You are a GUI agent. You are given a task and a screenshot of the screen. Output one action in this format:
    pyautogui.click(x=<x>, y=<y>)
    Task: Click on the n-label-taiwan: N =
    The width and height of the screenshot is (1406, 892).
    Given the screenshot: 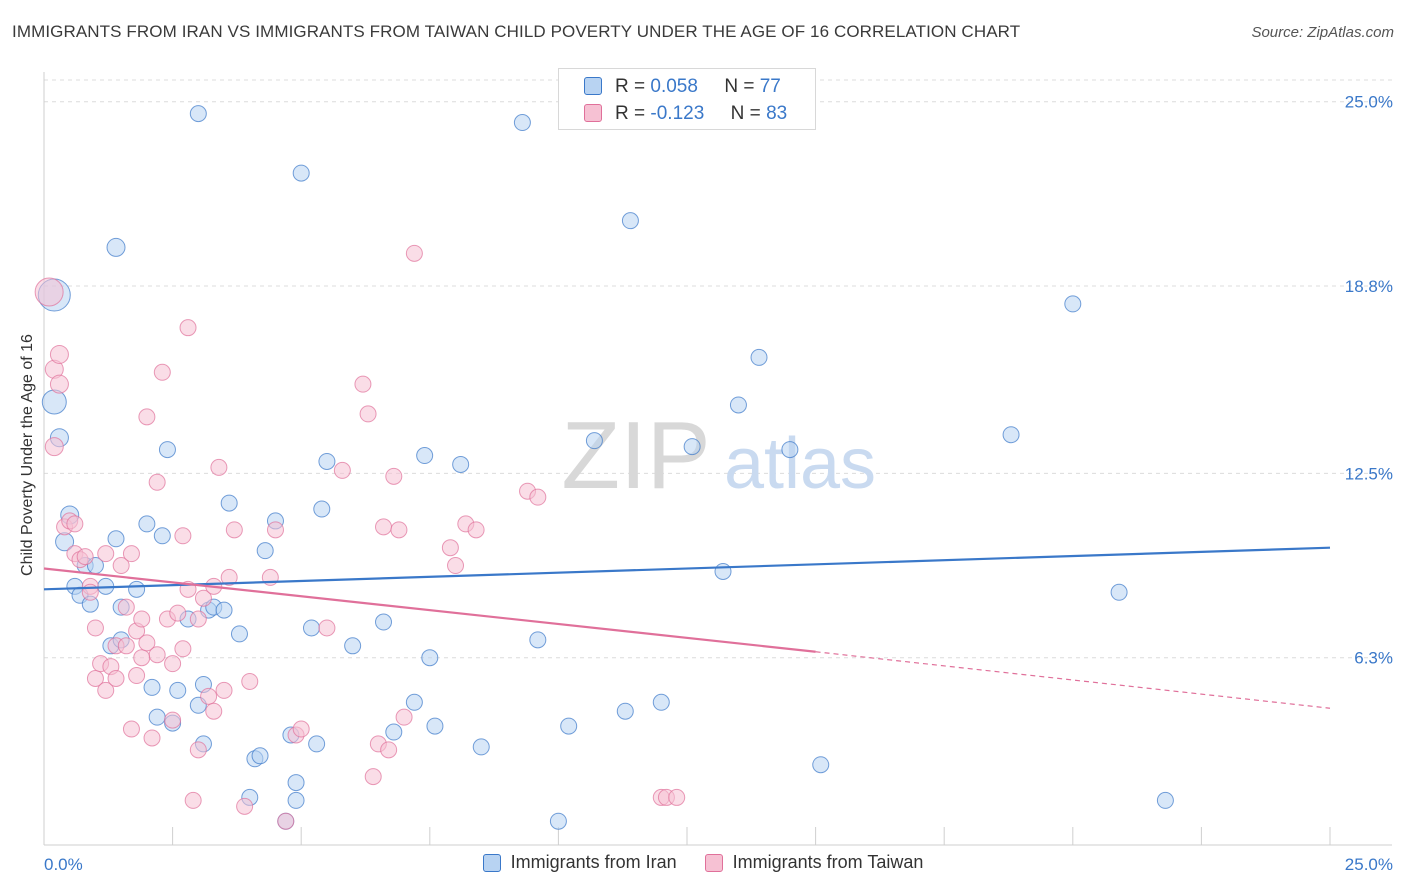 What is the action you would take?
    pyautogui.click(x=745, y=113)
    